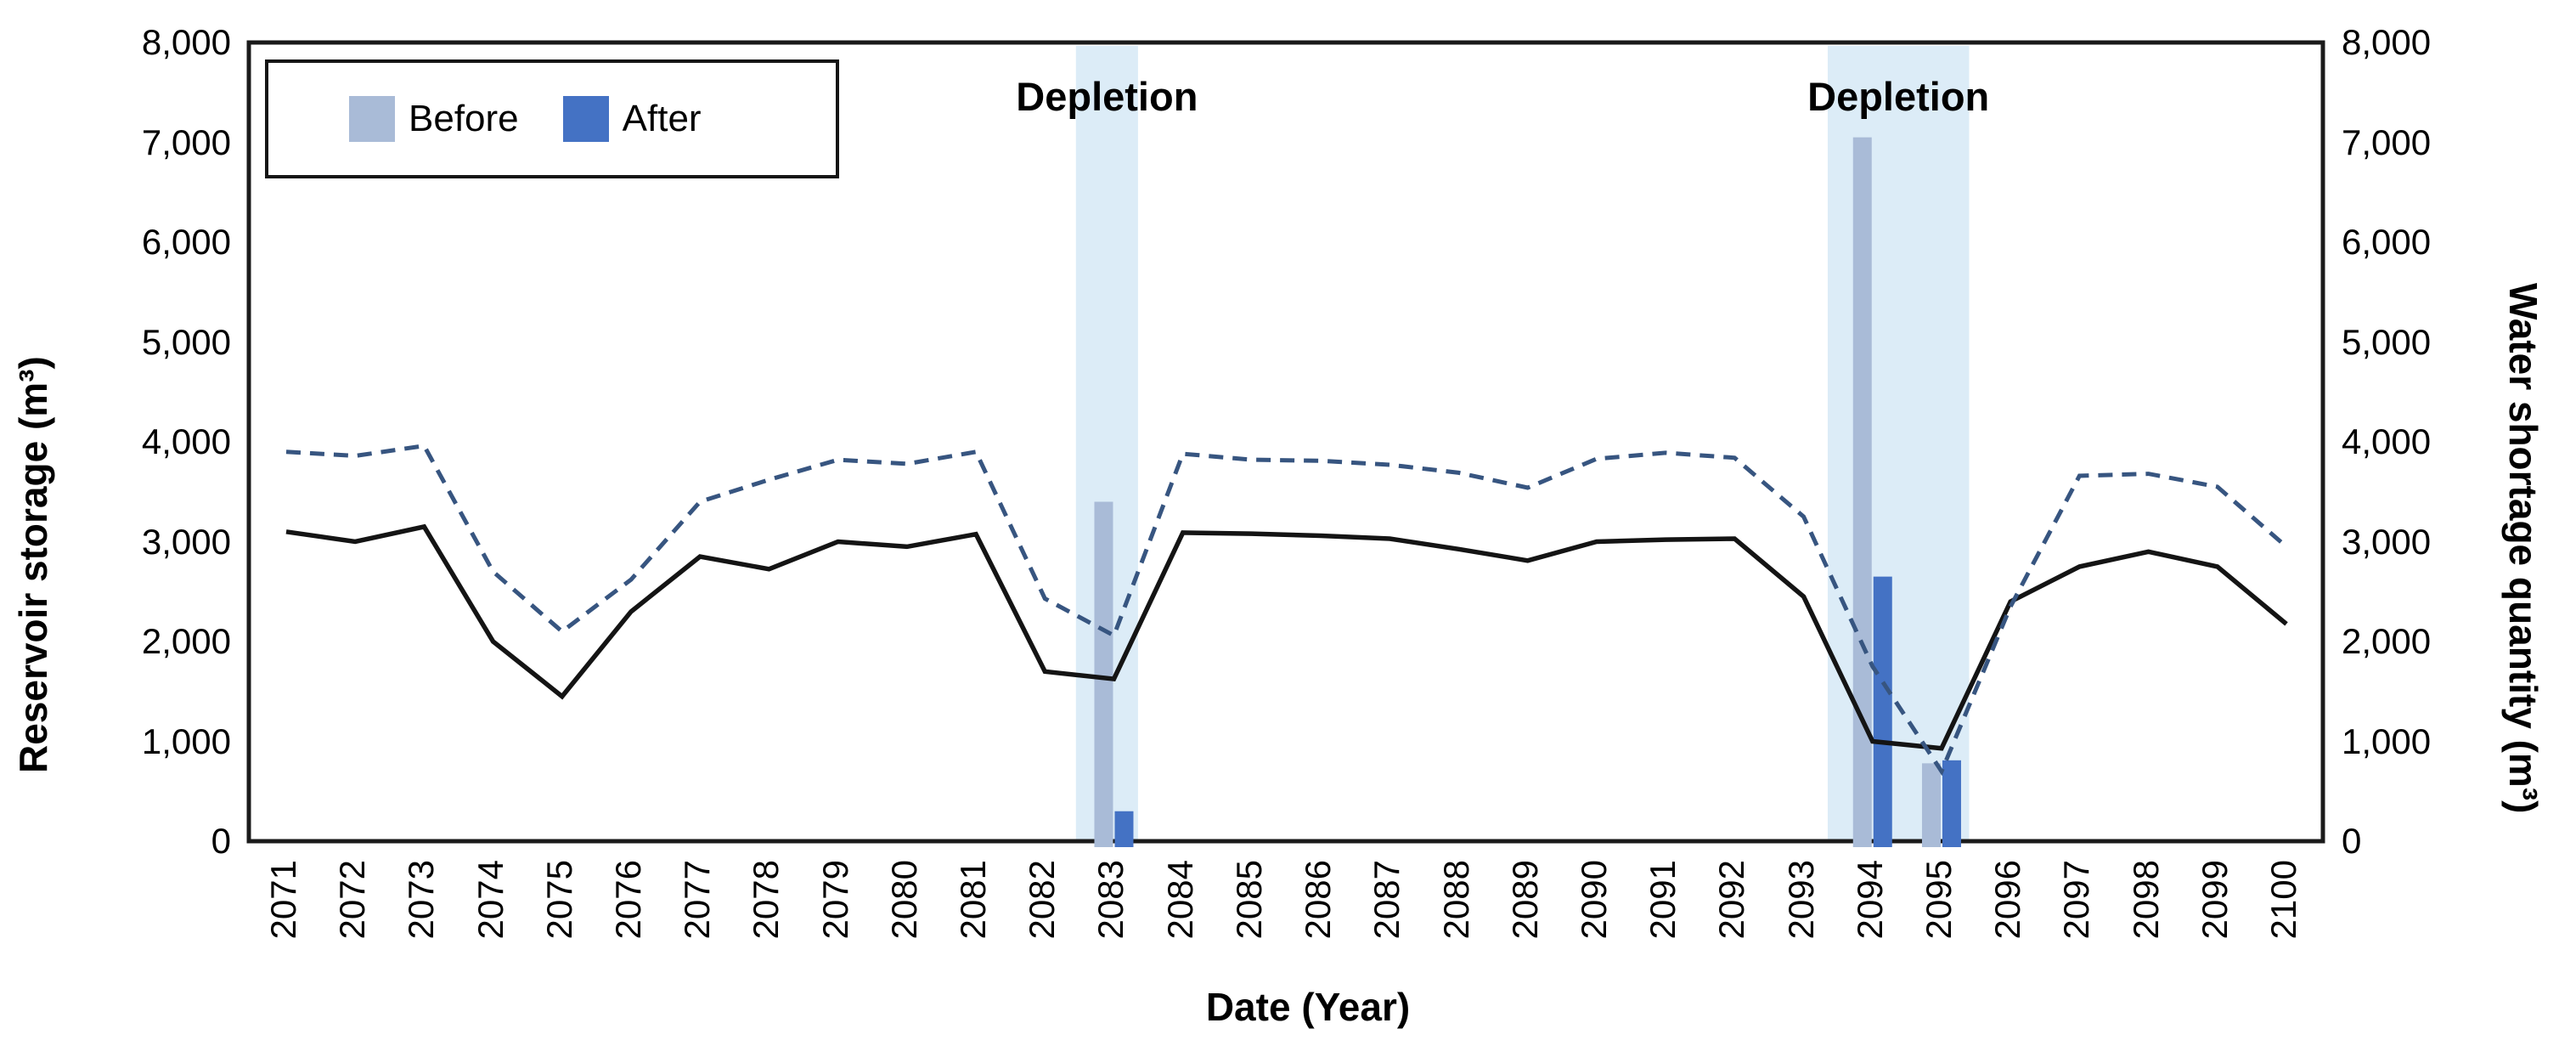 The height and width of the screenshot is (1057, 2576). Describe the element at coordinates (1663, 900) in the screenshot. I see `x-axis-tick-2091: 2091` at that location.